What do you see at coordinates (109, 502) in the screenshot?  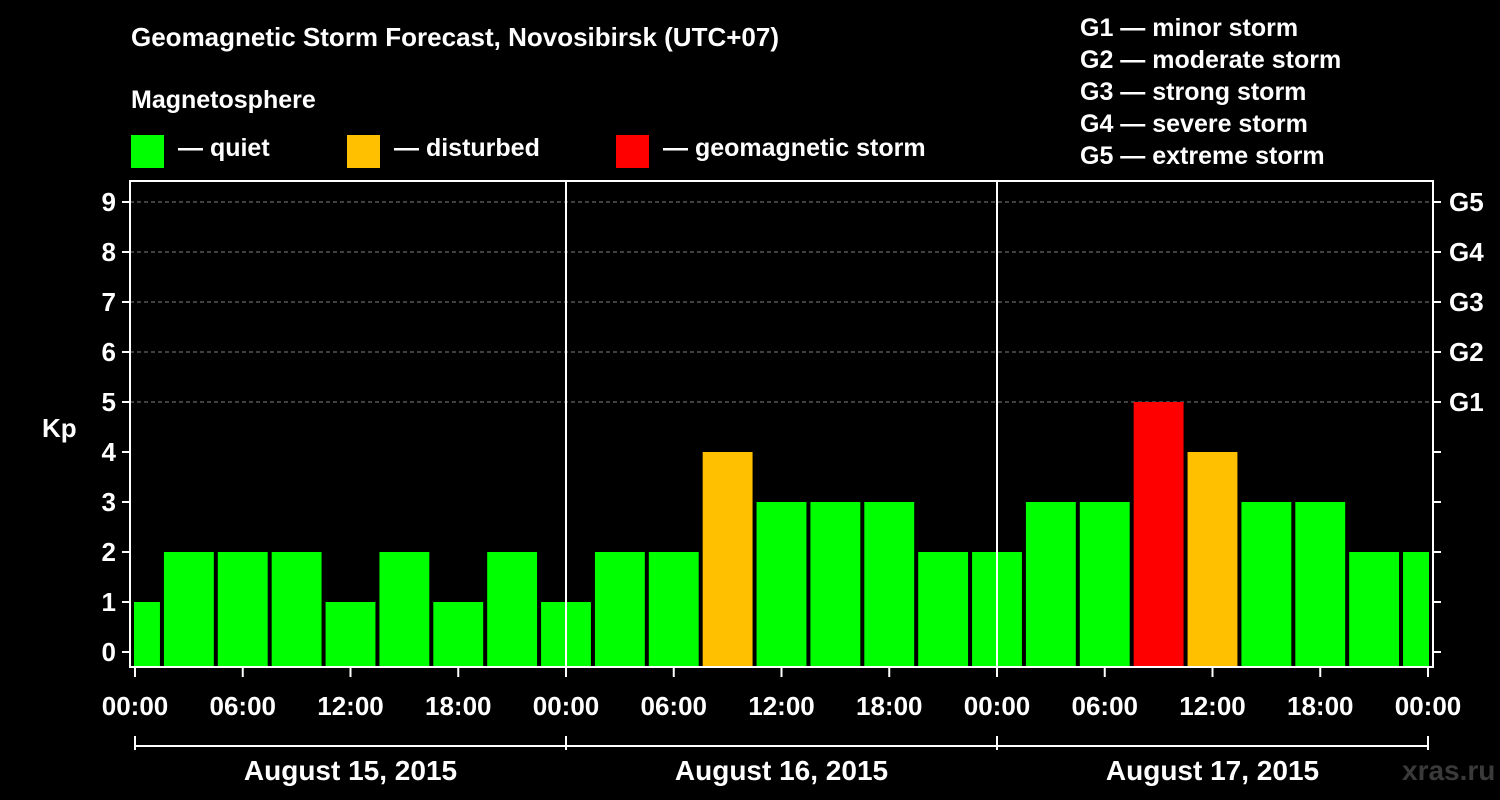 I see `y-tick-label-3: 3` at bounding box center [109, 502].